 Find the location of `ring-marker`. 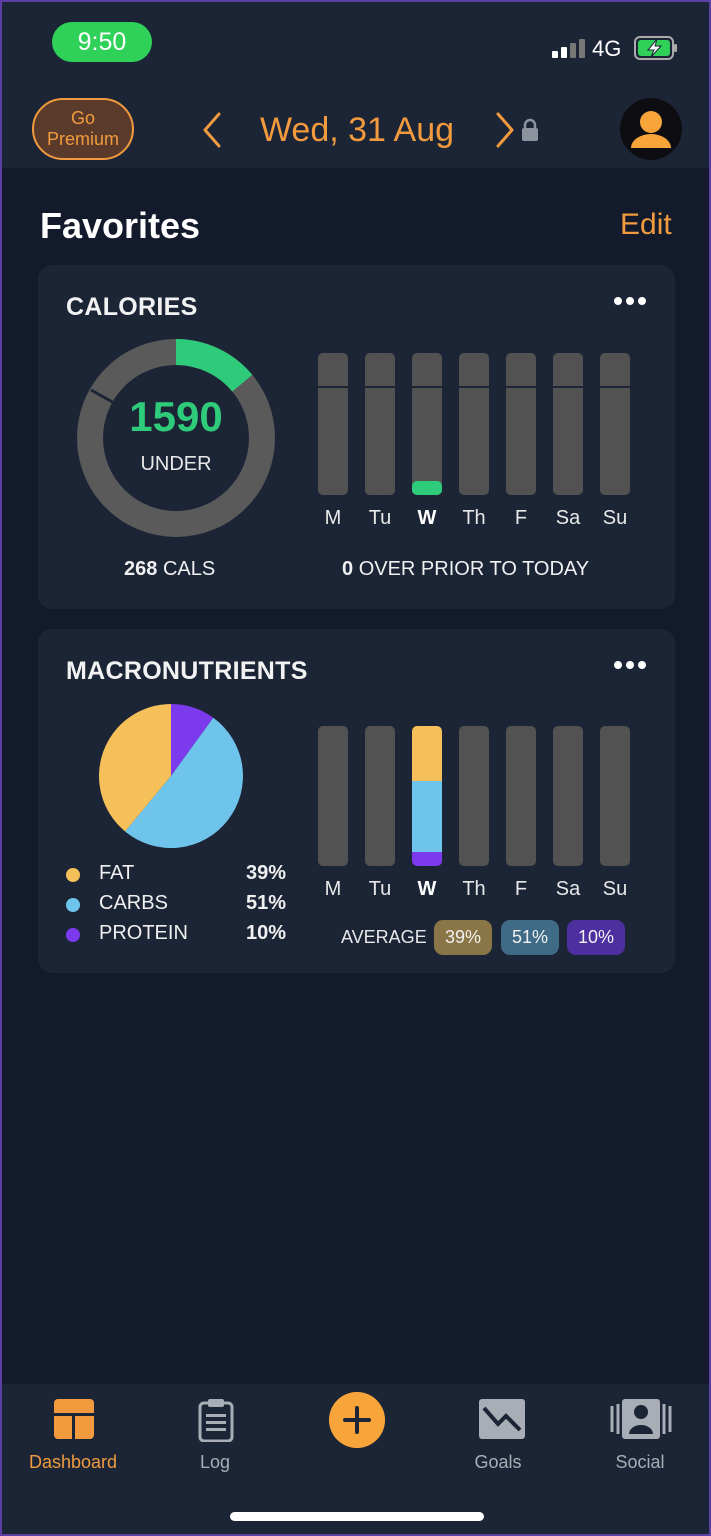

ring-marker is located at coordinates (103, 397).